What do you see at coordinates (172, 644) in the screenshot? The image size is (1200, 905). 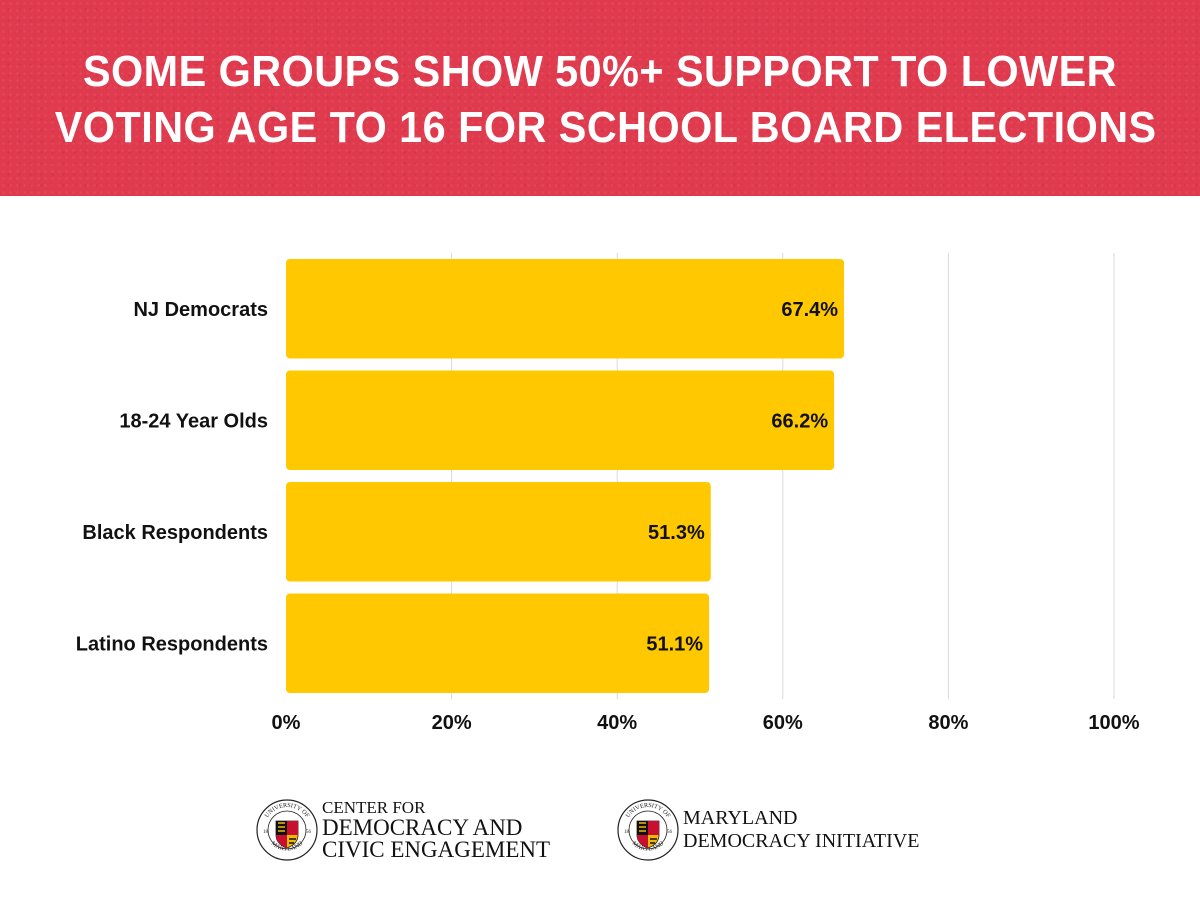 I see `category-label-3: Latino Respondents` at bounding box center [172, 644].